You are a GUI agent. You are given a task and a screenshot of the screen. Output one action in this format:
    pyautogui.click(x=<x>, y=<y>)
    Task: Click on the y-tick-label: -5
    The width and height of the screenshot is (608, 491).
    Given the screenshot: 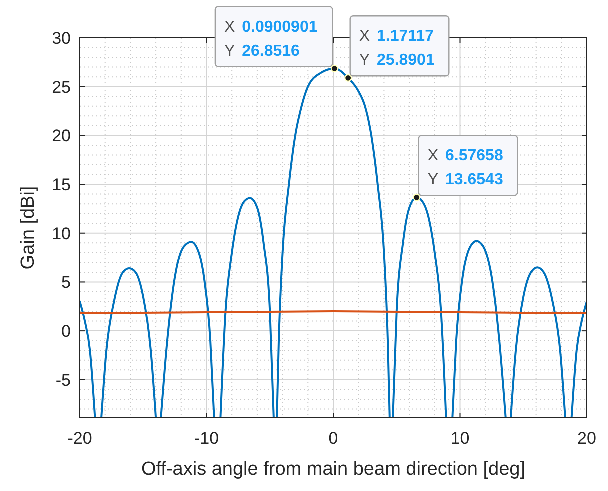 What is the action you would take?
    pyautogui.click(x=63, y=380)
    